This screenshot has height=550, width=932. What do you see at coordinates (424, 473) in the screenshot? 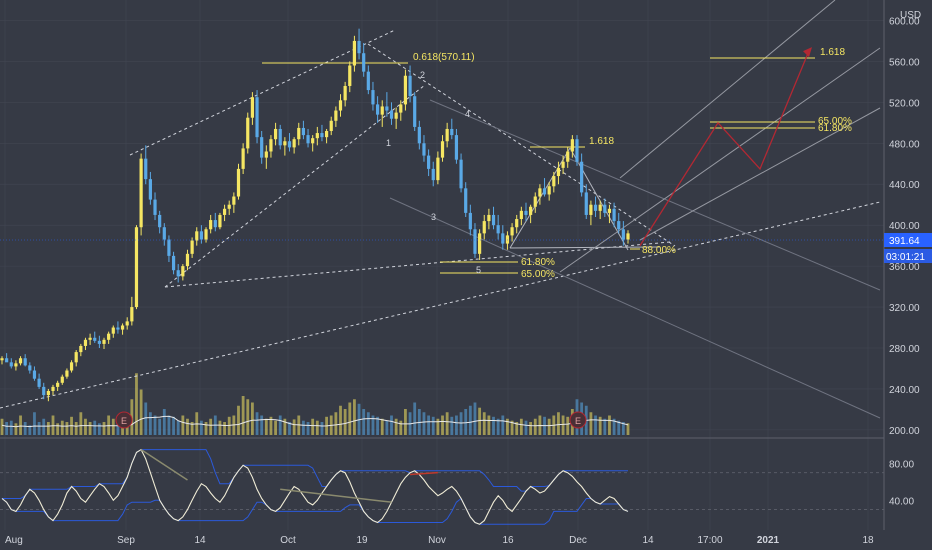
I see `osc-divergence-line-red` at bounding box center [424, 473].